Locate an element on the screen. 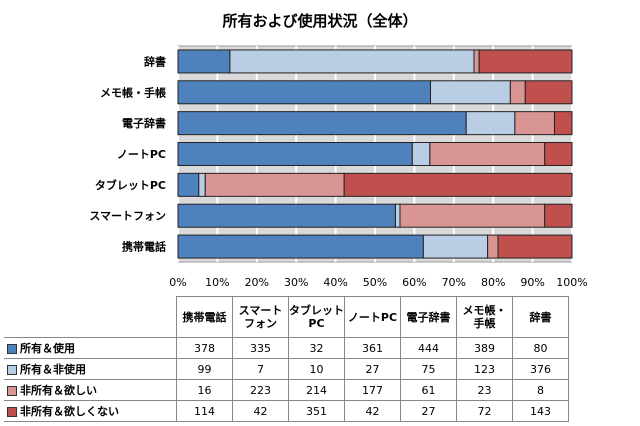 The width and height of the screenshot is (640, 426). category-label: 携帯電話 is located at coordinates (144, 247).